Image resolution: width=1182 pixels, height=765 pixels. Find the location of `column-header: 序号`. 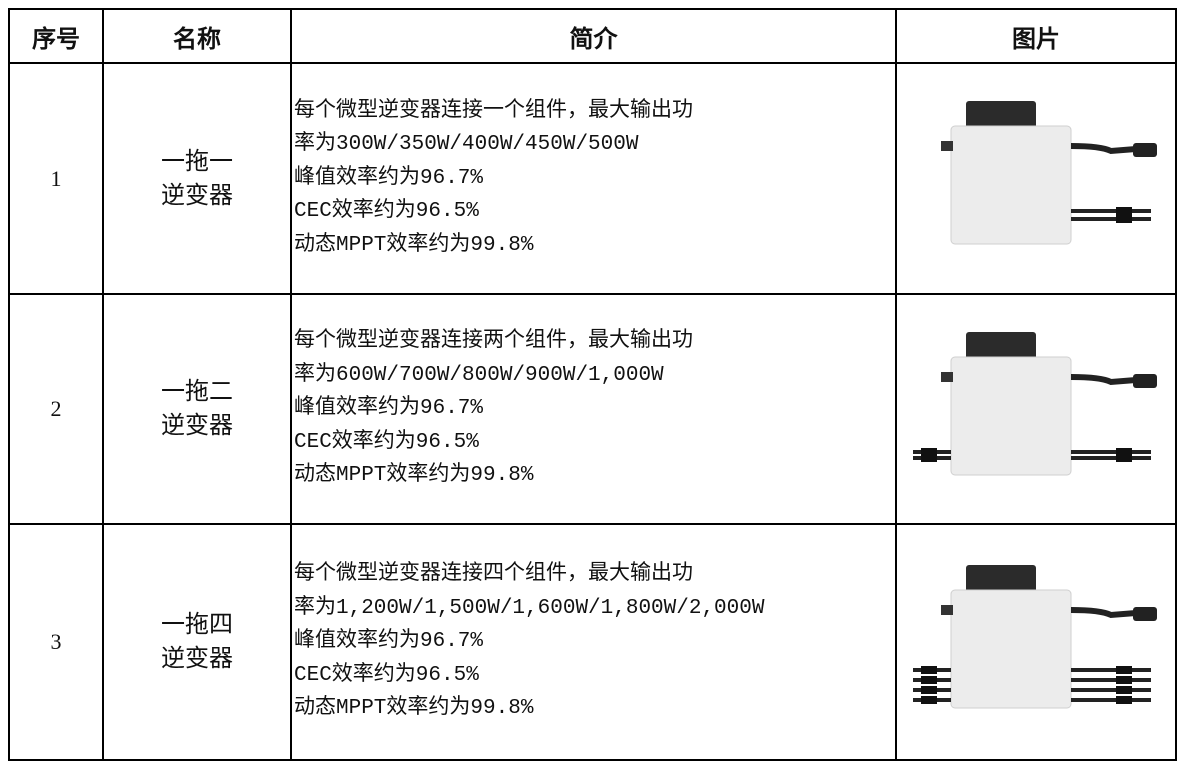

column-header: 序号 is located at coordinates (56, 36).